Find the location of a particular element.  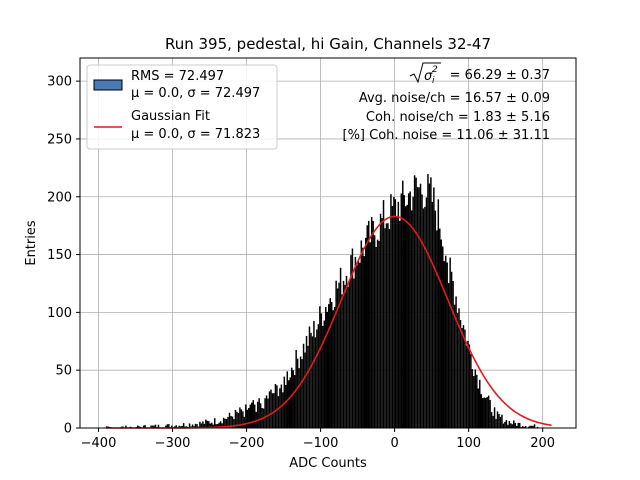

y-tick-label: 250 is located at coordinates (59, 139).